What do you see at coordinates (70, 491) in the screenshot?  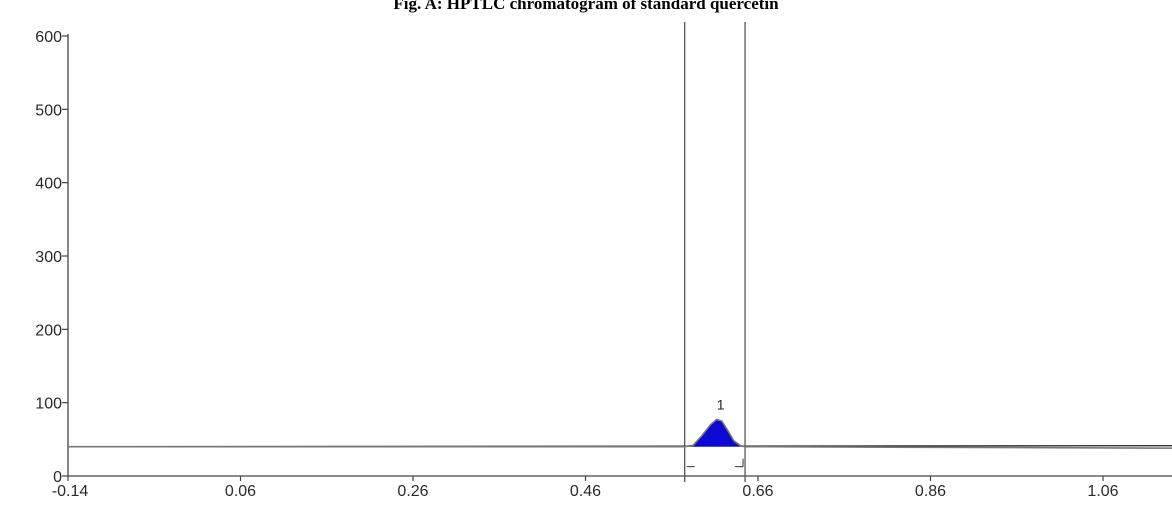 I see `x-tick-label: -0.14` at bounding box center [70, 491].